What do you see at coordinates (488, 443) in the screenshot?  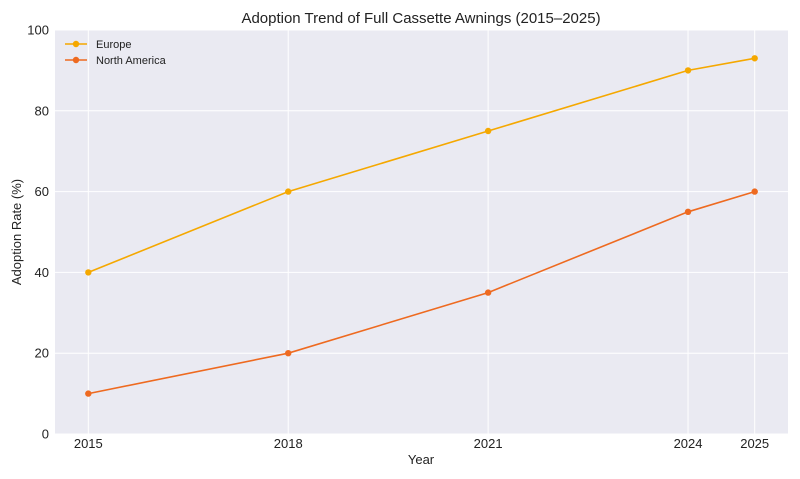 I see `x-tick-label: 2021` at bounding box center [488, 443].